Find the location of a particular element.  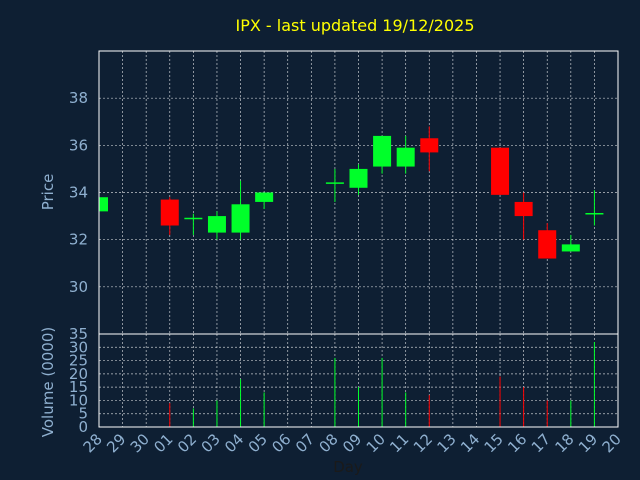

price-axis-label: Price is located at coordinates (48, 192).